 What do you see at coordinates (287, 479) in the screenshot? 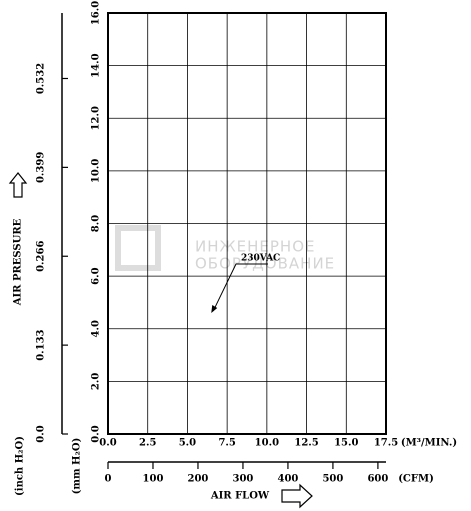
I see `x2-tick-label: 400` at bounding box center [287, 479].